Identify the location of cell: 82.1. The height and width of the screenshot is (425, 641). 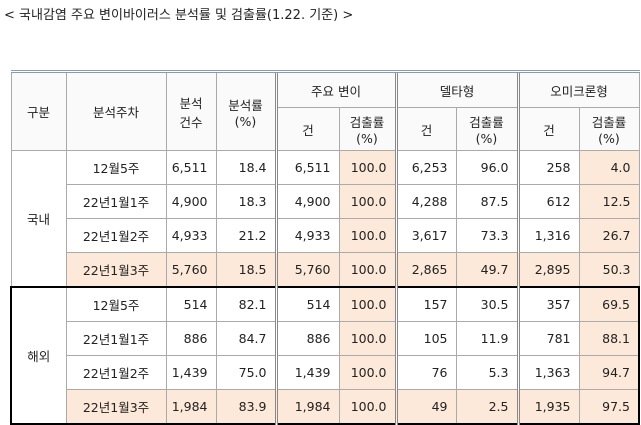
(246, 304).